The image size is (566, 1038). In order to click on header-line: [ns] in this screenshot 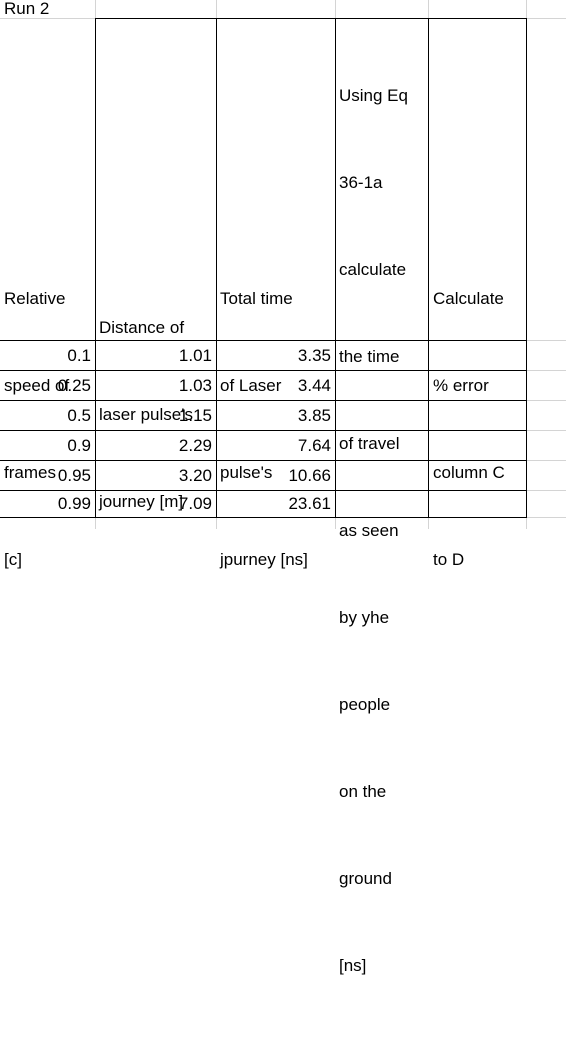, I will do `click(353, 965)`.